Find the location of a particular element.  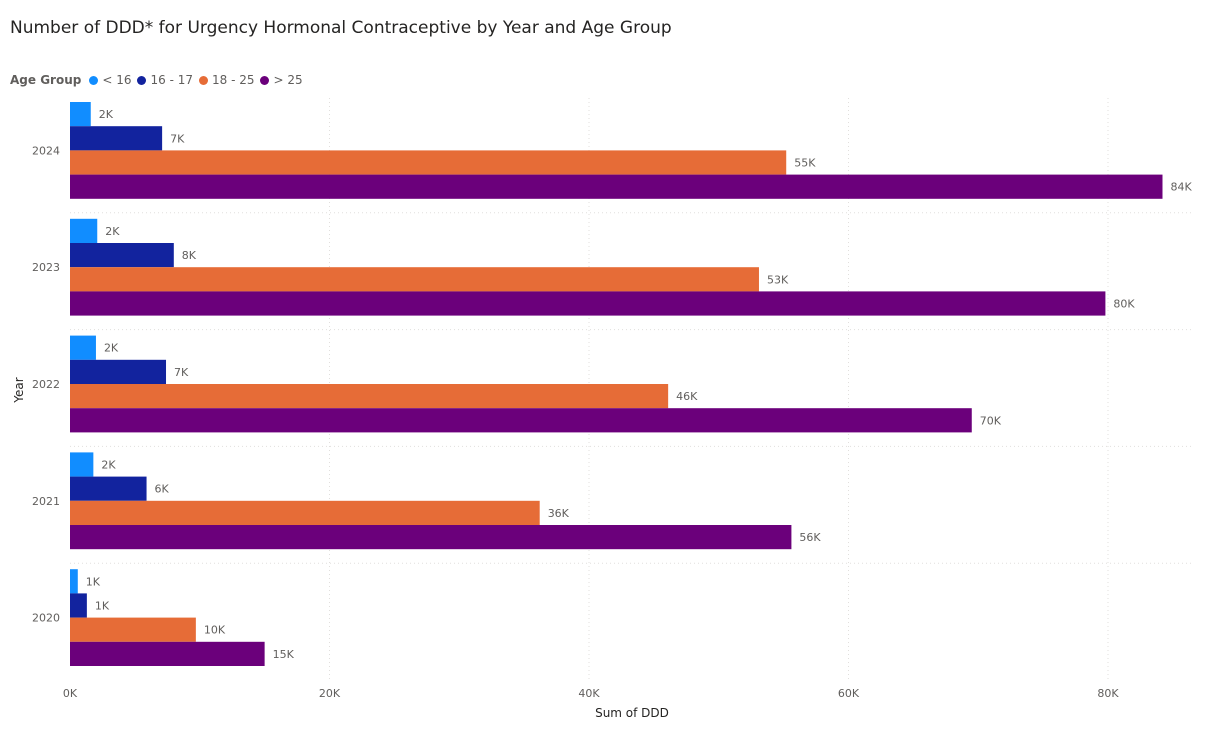

legend: Age Group < 16 16 - 17 18 - 25 > 25 is located at coordinates (159, 80).